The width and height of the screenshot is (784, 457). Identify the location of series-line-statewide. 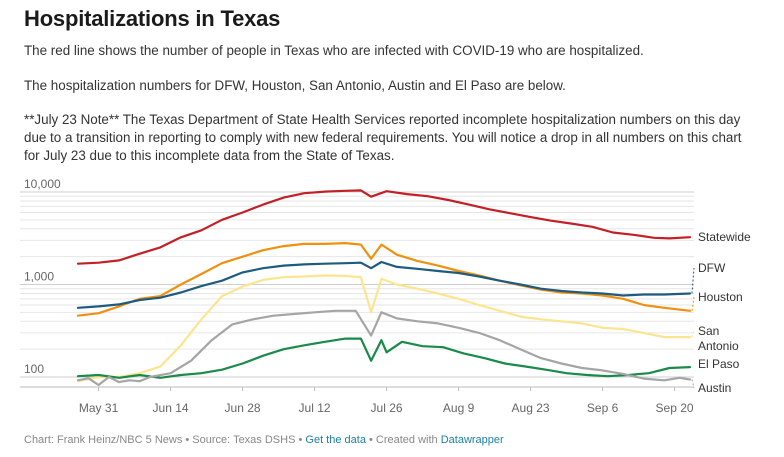
(384, 227).